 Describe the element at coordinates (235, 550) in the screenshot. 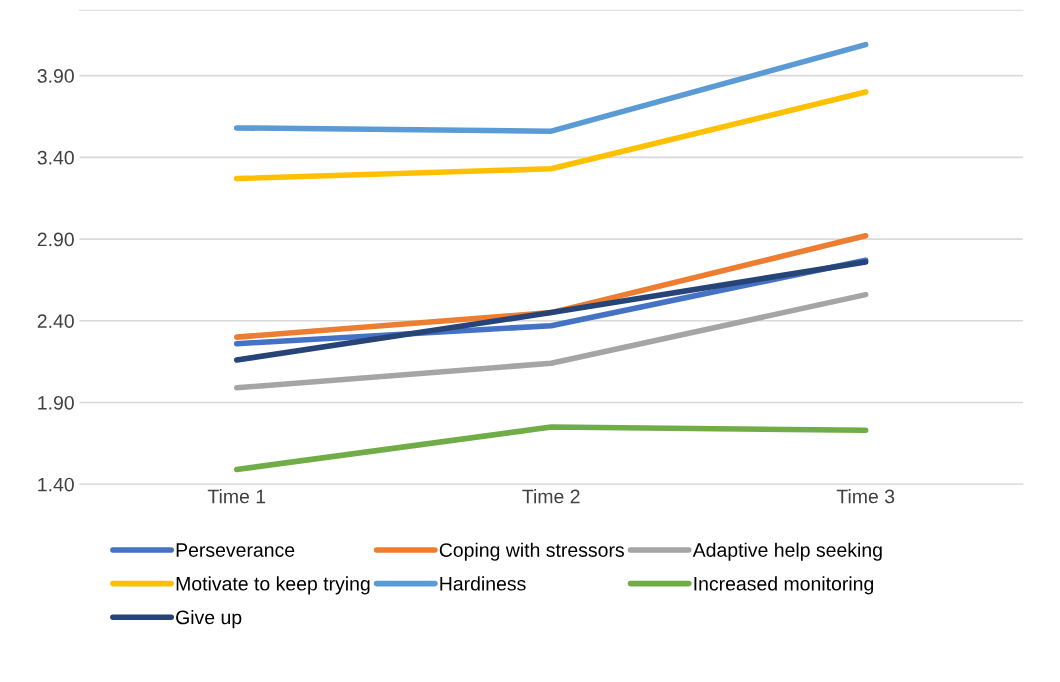

I see `legend-label: Perseverance` at that location.